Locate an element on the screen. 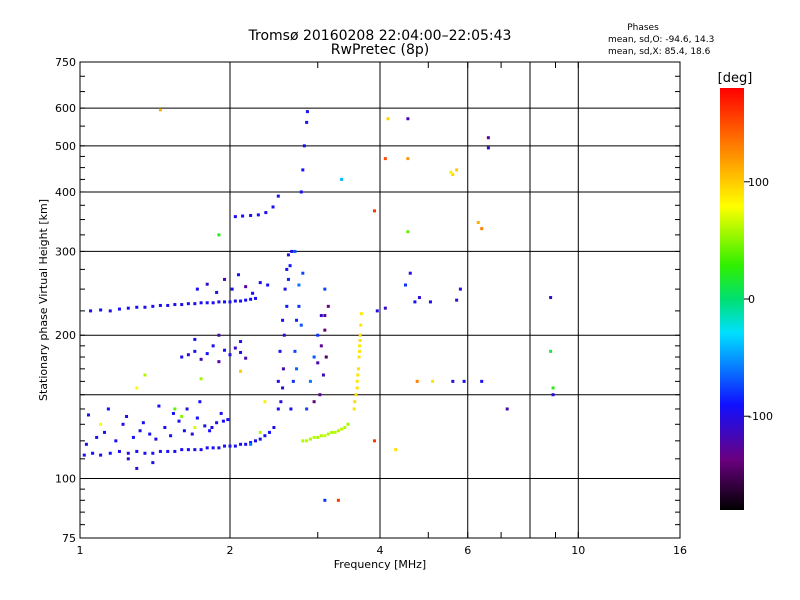 The height and width of the screenshot is (600, 800). x-axis-label: Frequency [MHz] is located at coordinates (380, 564).